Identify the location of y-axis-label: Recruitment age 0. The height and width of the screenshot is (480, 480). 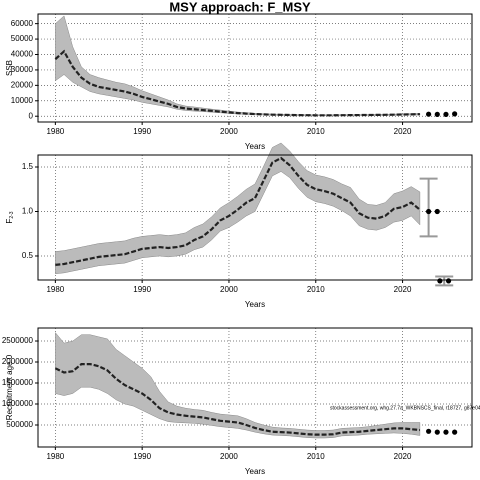
(9, 387).